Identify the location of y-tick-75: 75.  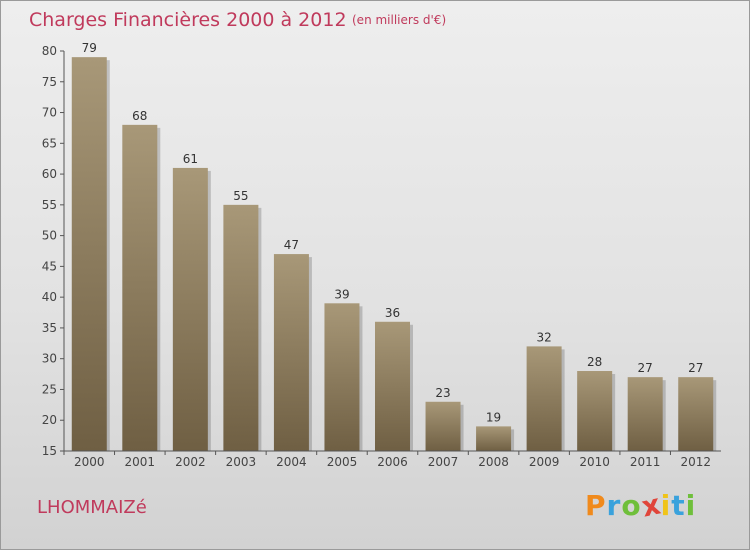
(49, 82).